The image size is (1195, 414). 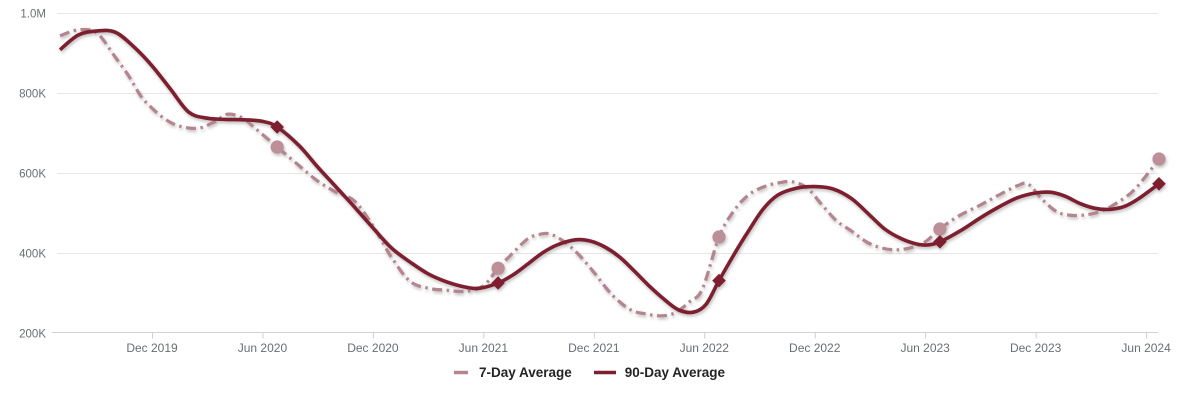 I want to click on x-axis-label: Dec 2022, so click(x=815, y=348).